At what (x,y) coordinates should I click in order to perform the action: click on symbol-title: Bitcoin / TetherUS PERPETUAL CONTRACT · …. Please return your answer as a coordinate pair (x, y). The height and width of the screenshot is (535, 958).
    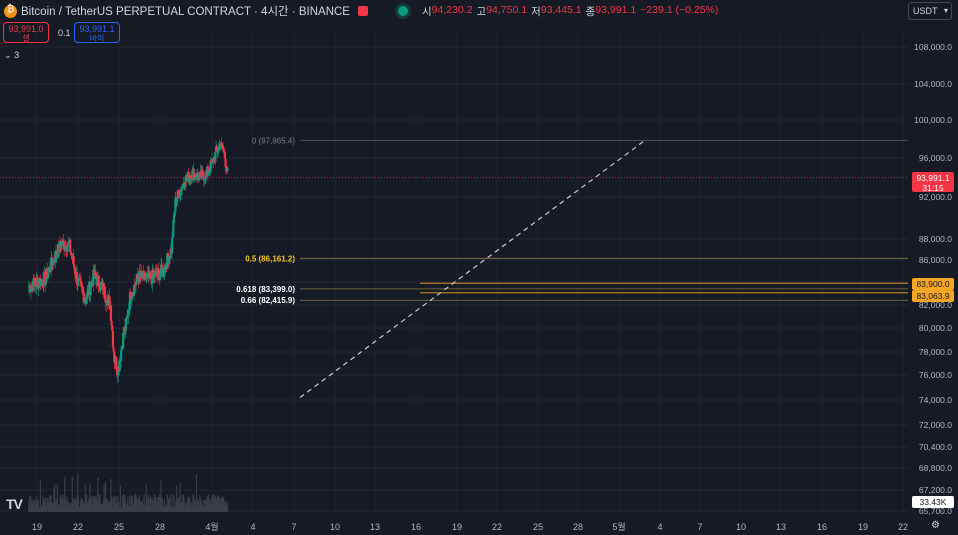
    Looking at the image, I should click on (185, 12).